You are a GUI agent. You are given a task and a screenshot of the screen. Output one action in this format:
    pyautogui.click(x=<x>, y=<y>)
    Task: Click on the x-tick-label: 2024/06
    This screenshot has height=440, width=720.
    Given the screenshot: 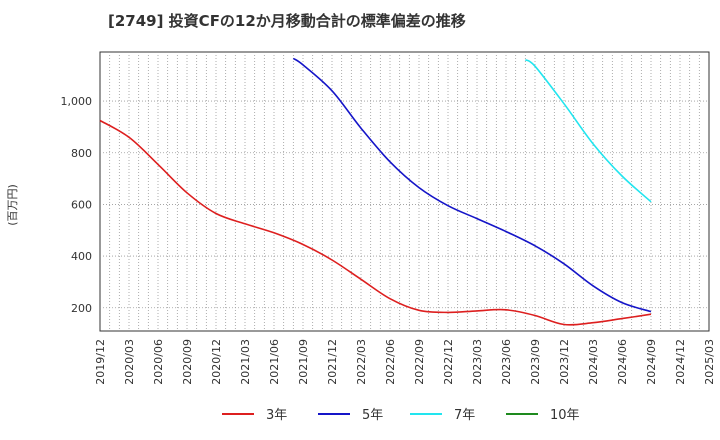 What is the action you would take?
    pyautogui.click(x=622, y=362)
    